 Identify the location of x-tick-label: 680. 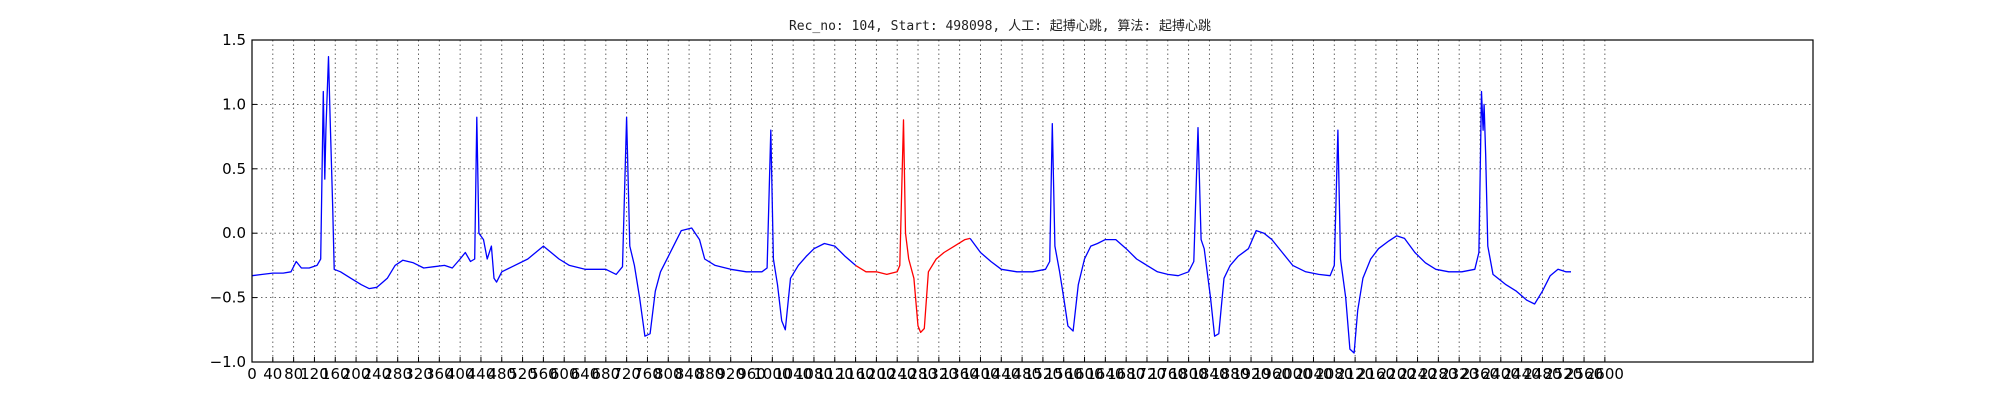
(606, 374).